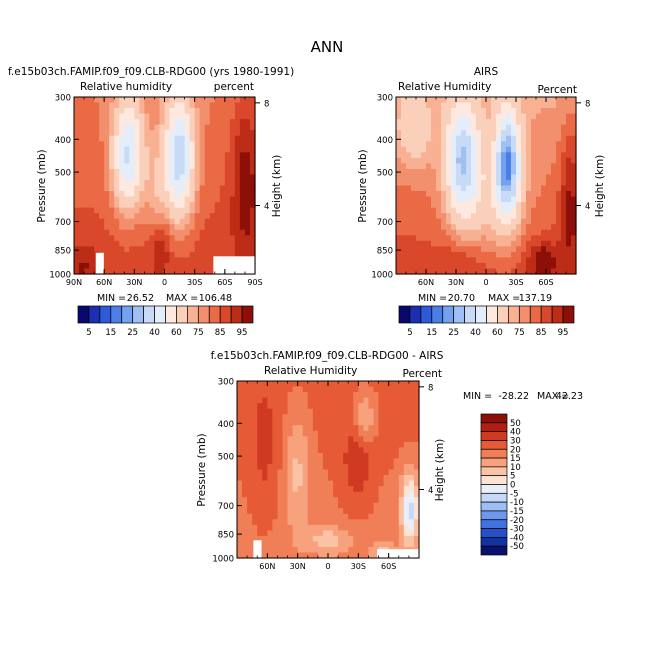 The height and width of the screenshot is (654, 654). Describe the element at coordinates (385, 223) in the screenshot. I see `y-tick-label: 700` at that location.